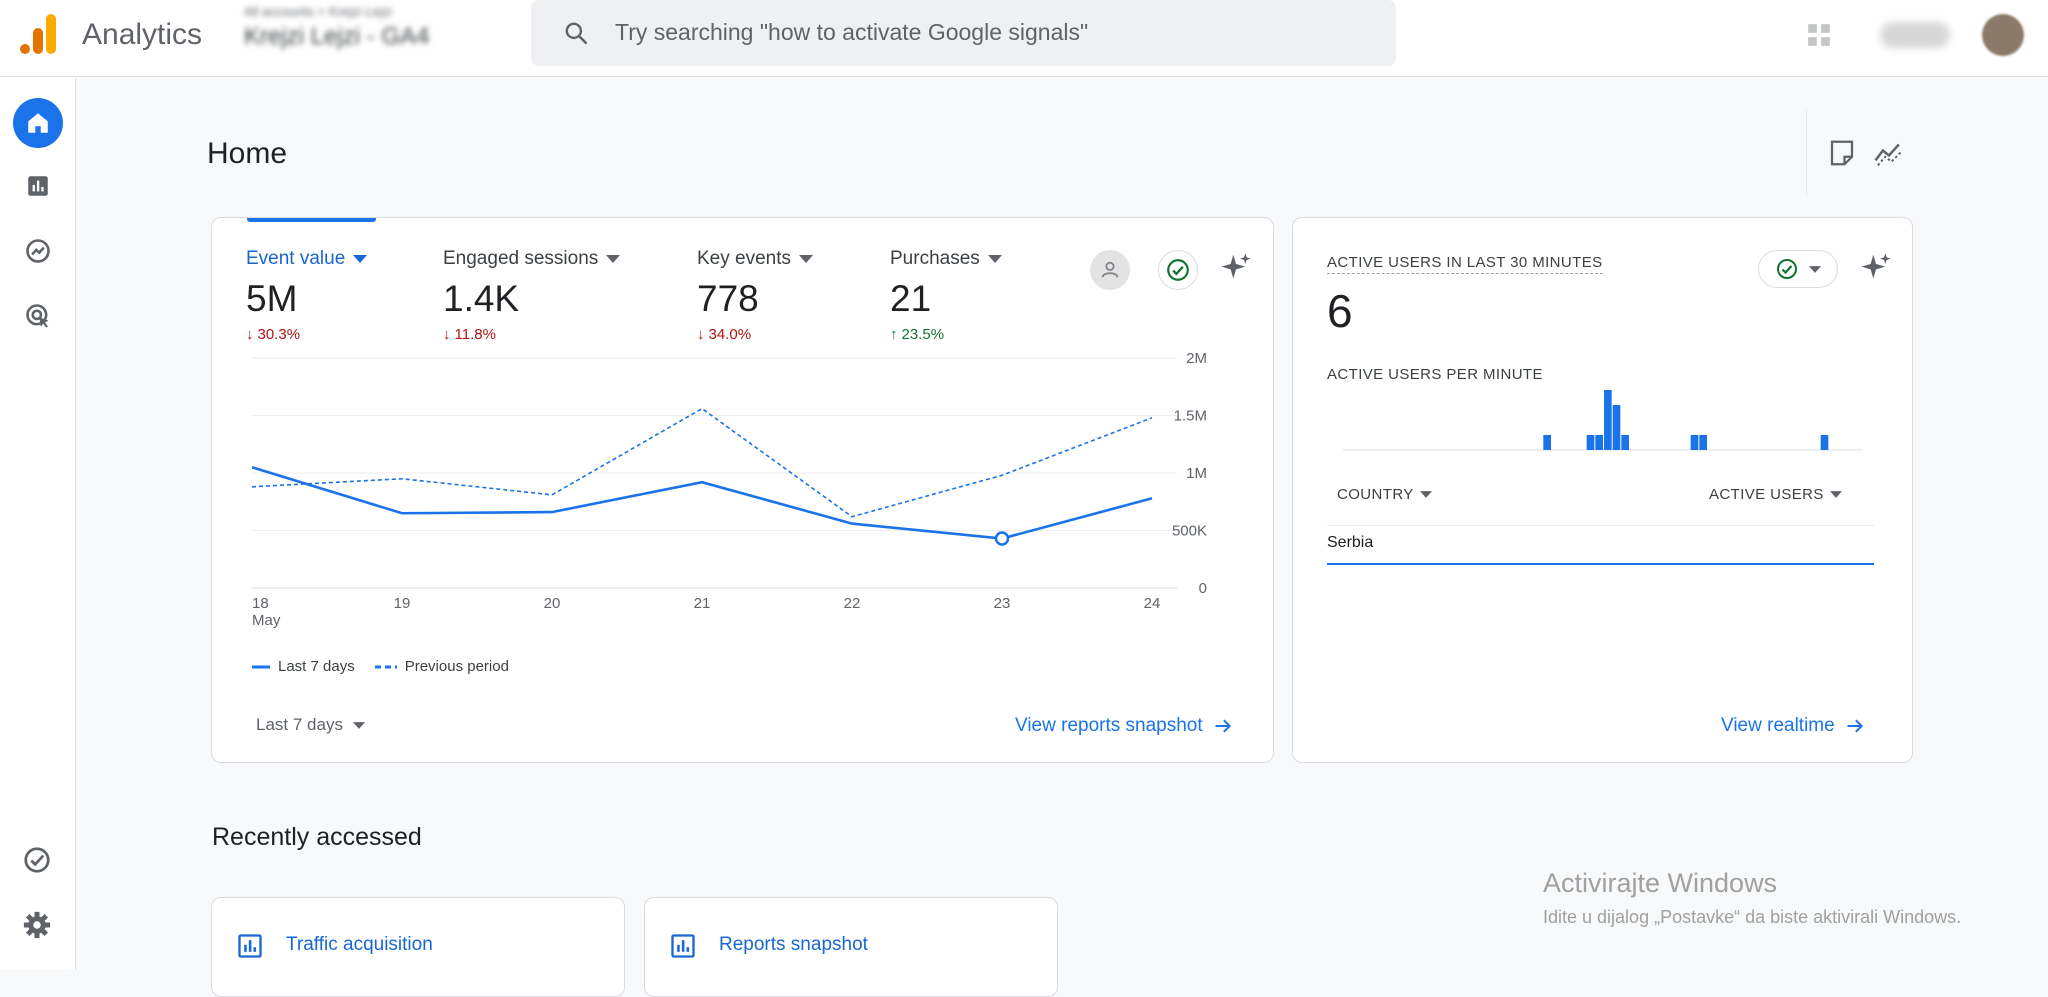 This screenshot has height=997, width=2048. I want to click on legend-label: Previous period, so click(456, 666).